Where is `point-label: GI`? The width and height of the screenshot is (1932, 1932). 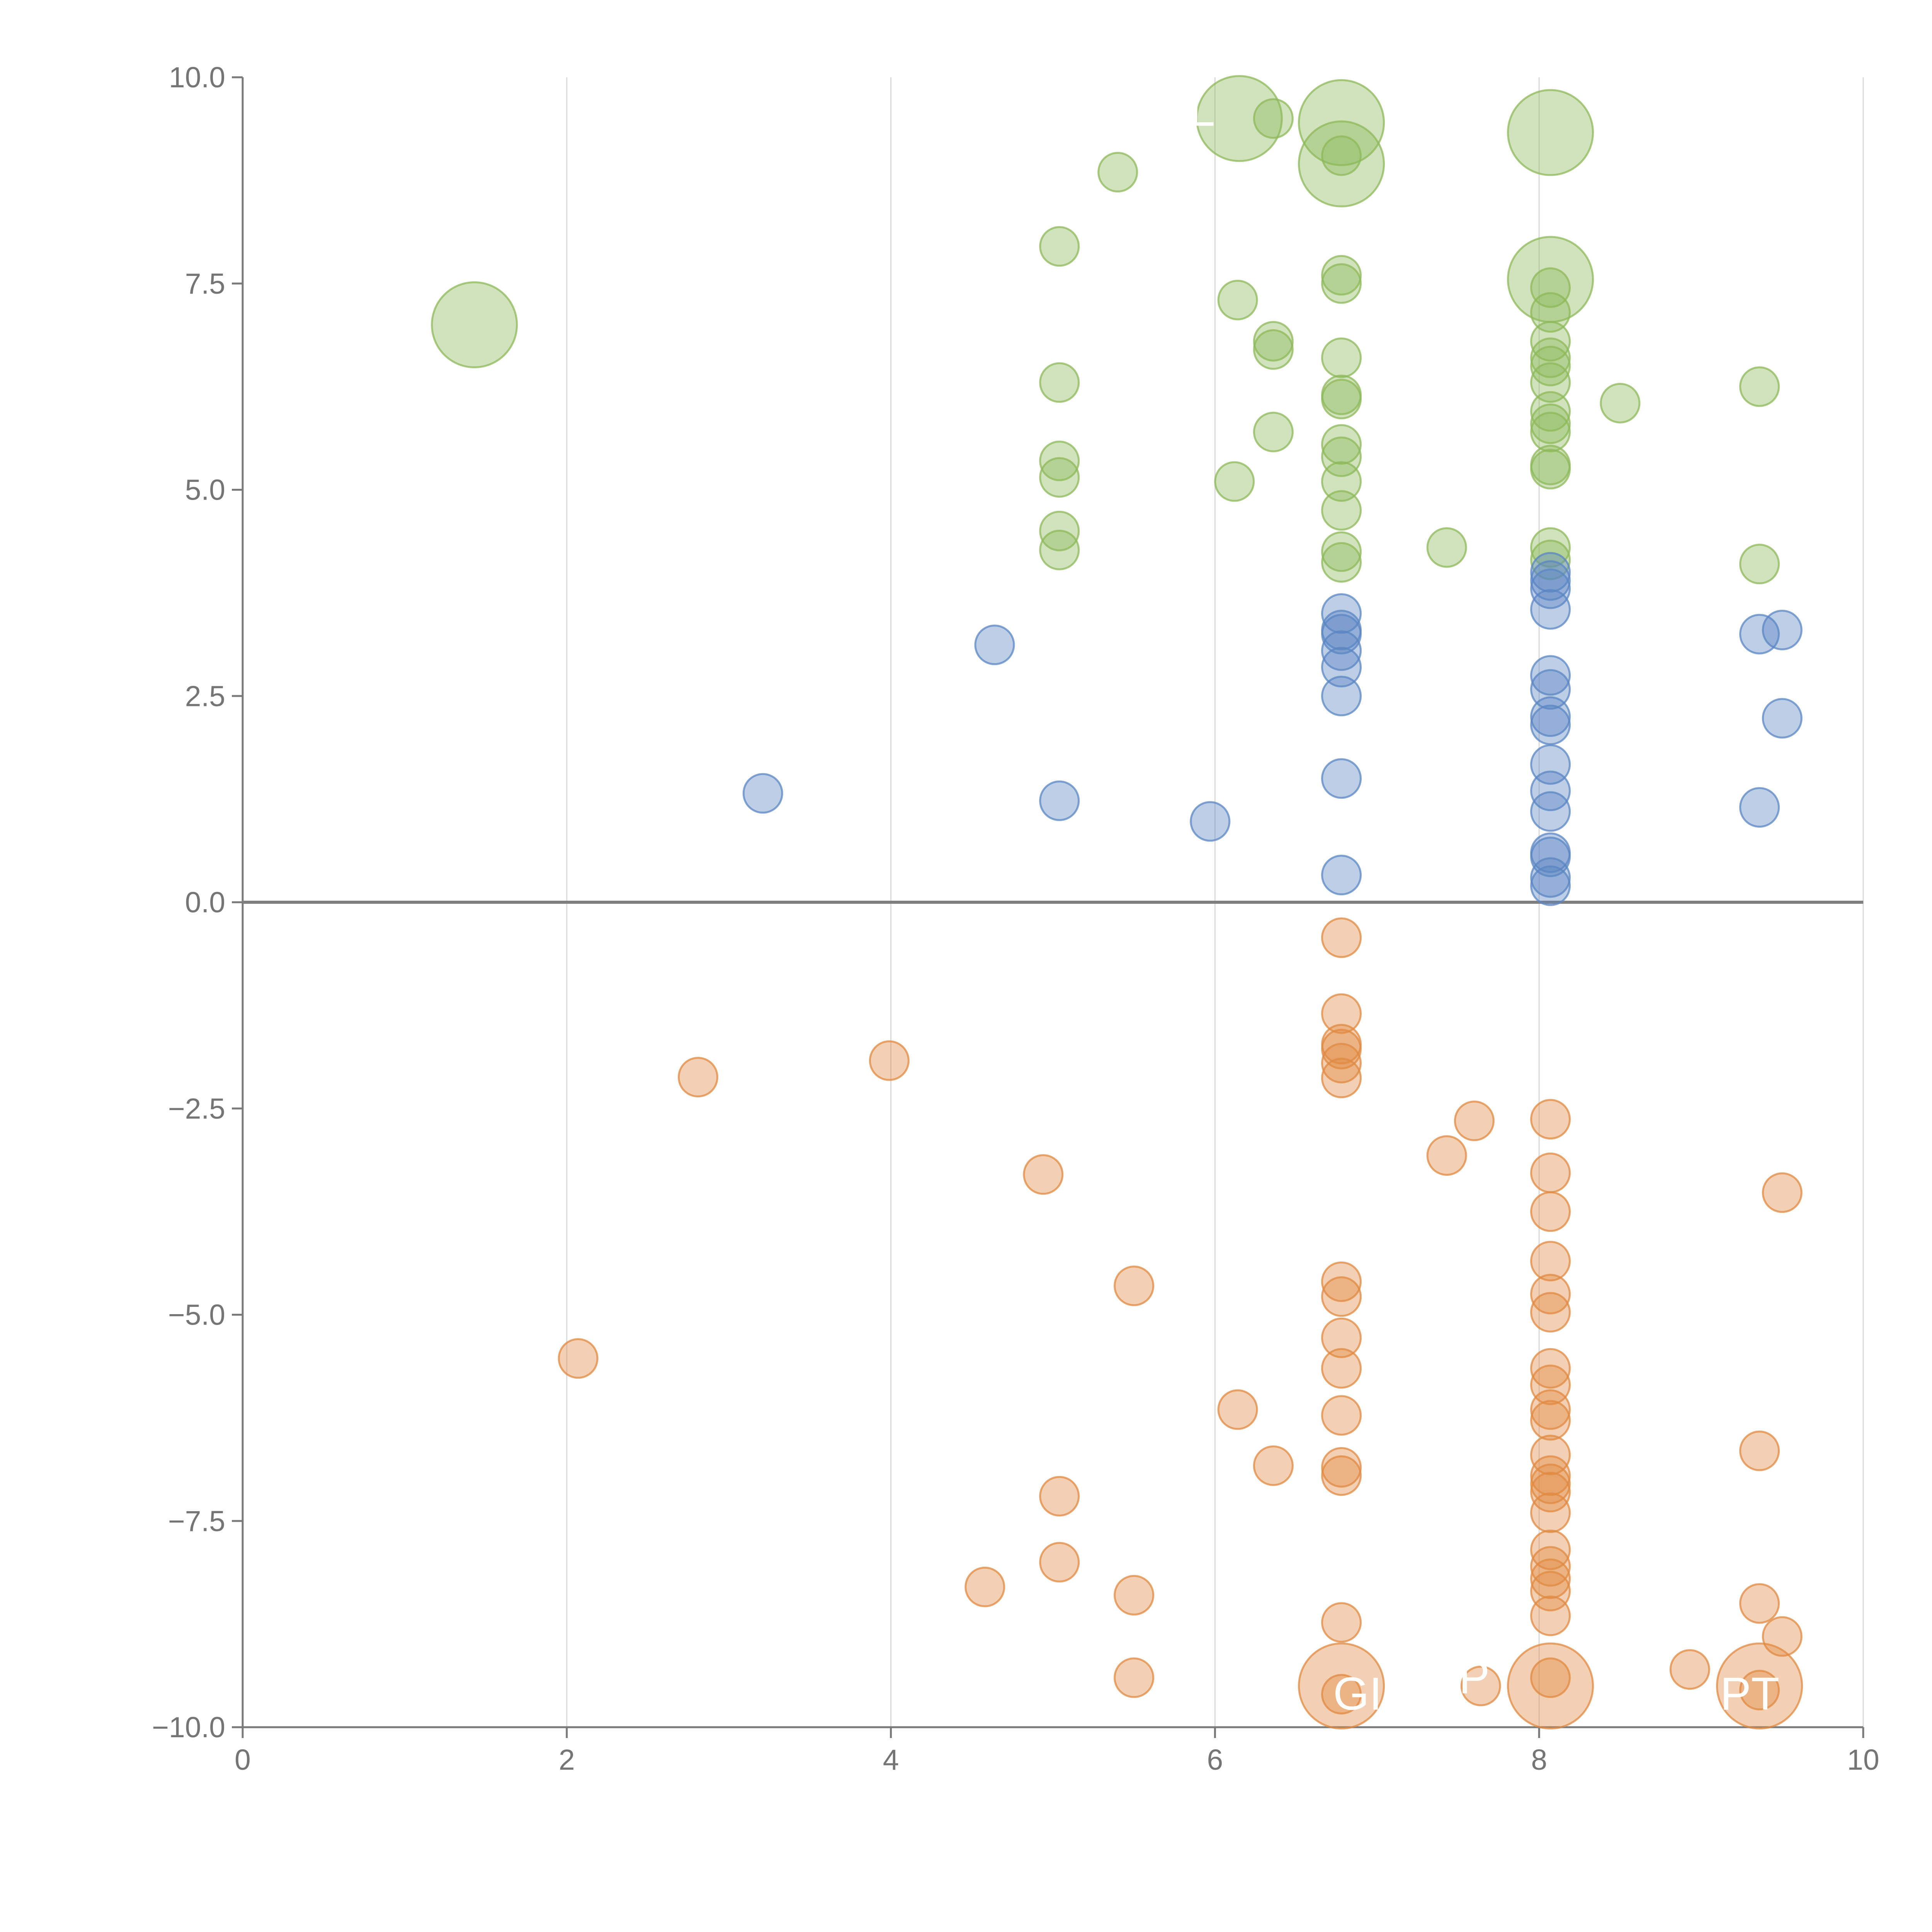 point-label: GI is located at coordinates (1357, 1694).